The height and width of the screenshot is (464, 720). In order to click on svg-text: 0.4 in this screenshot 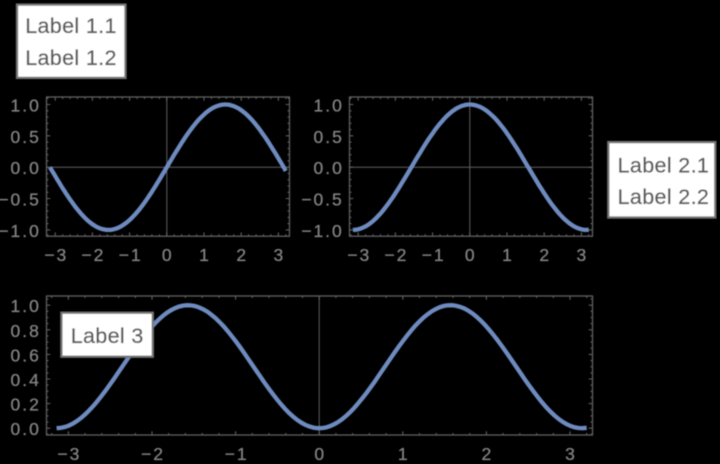, I will do `click(25, 380)`.